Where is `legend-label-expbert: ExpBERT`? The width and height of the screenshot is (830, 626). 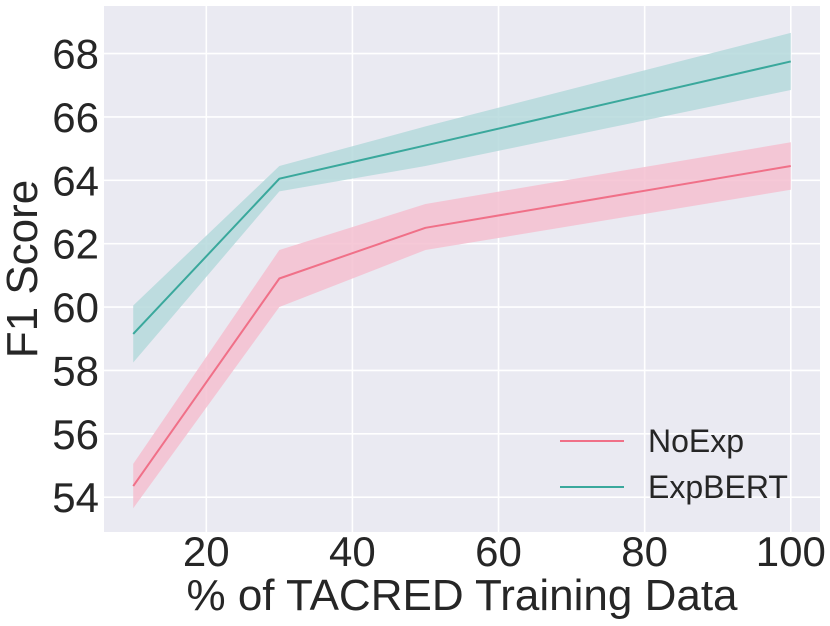
legend-label-expbert: ExpBERT is located at coordinates (718, 487).